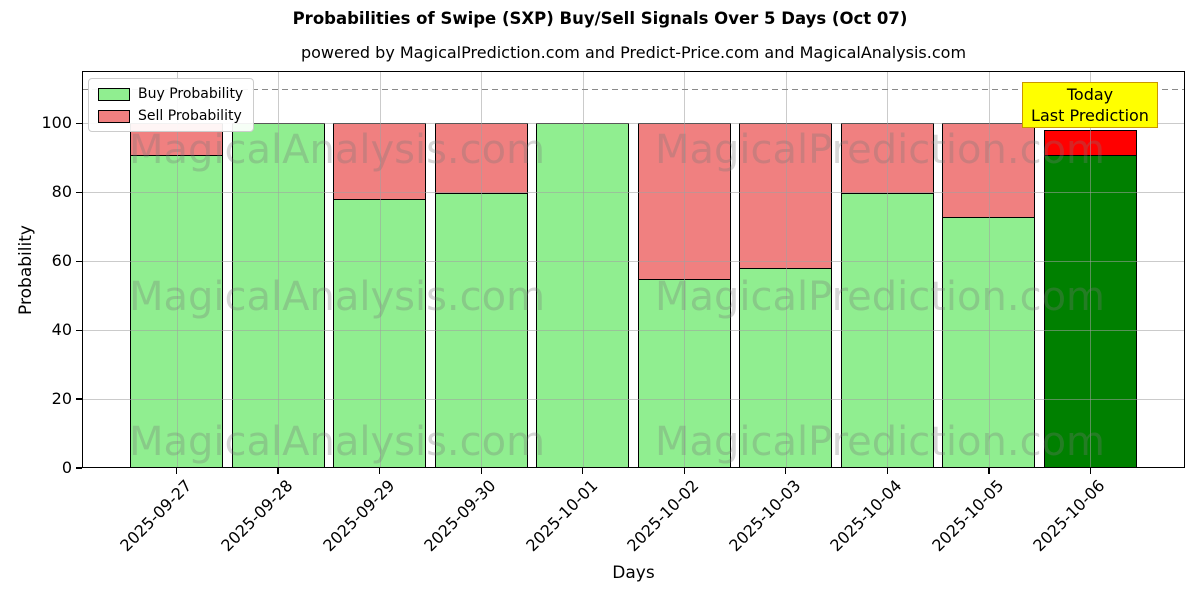 The height and width of the screenshot is (600, 1200). Describe the element at coordinates (56, 123) in the screenshot. I see `y-tick-label: 100` at that location.